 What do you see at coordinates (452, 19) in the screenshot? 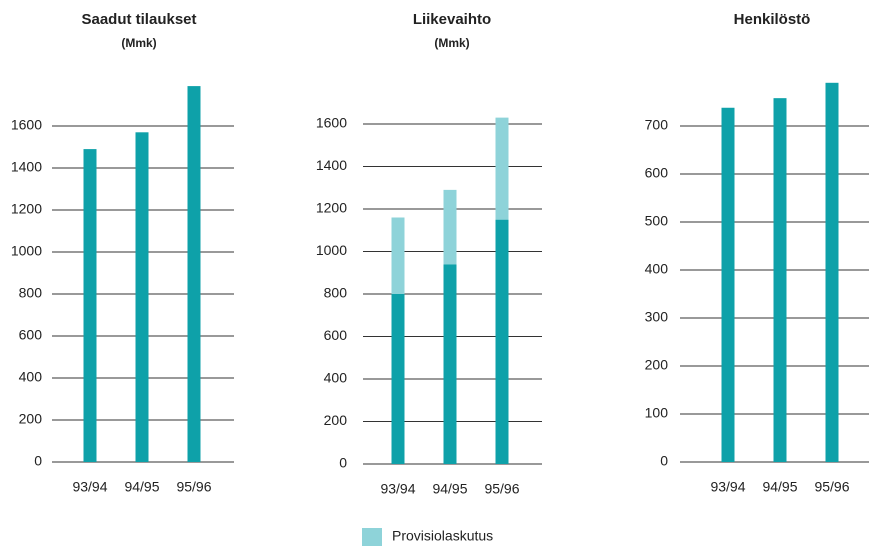
I see `chart-title: Liikevaihto` at bounding box center [452, 19].